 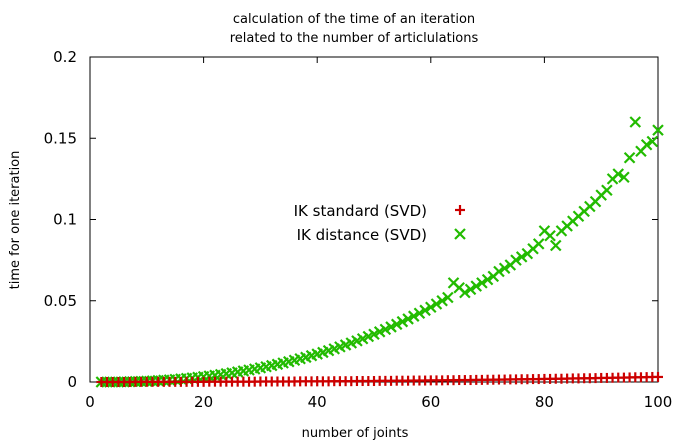 I want to click on y-tick-label: 0.15, so click(x=60, y=138).